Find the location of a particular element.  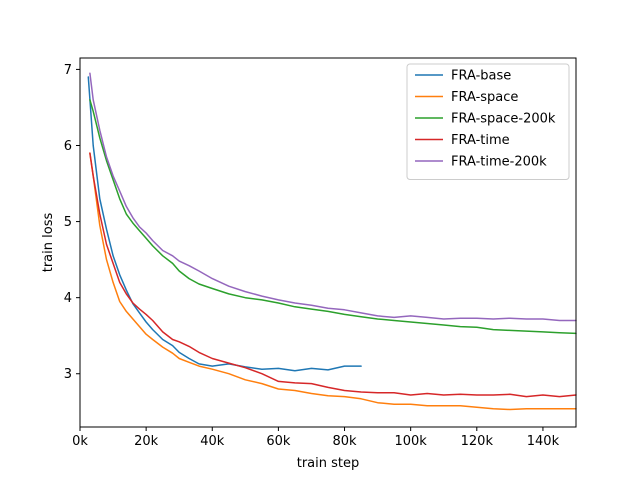

y-axis: 3 4 5 6 7 is located at coordinates (72, 222).